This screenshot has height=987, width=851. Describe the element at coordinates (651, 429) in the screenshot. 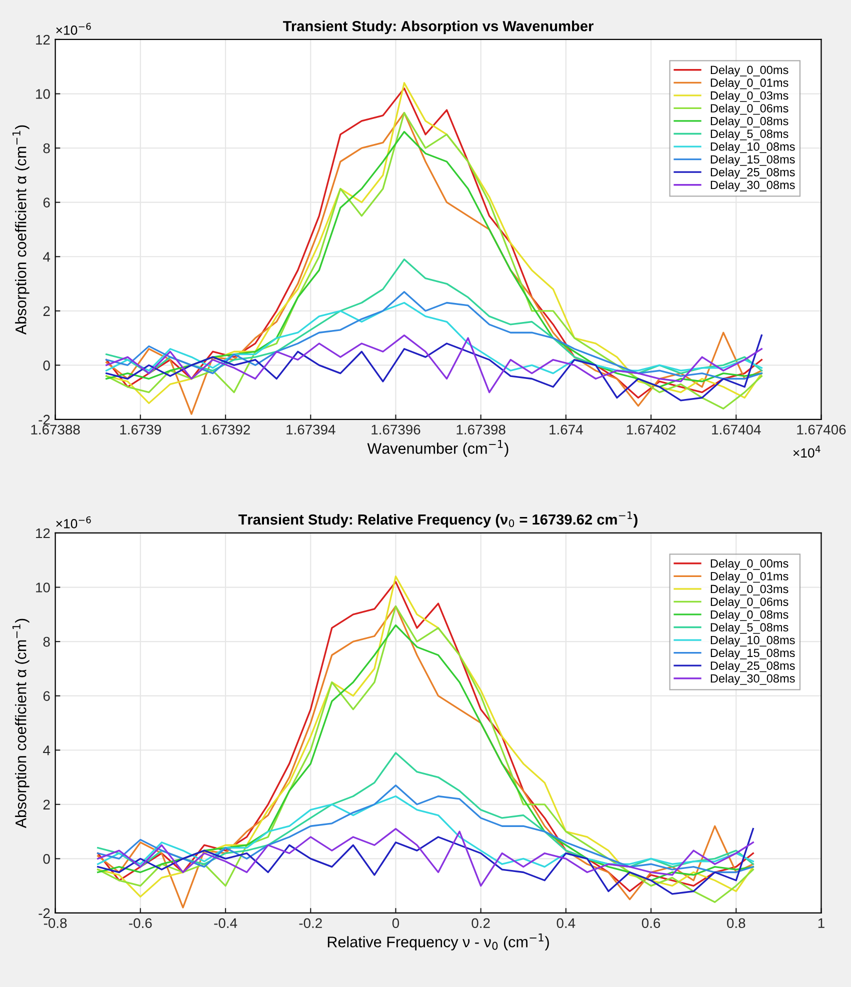

I see `x-tick-label: 1.67402` at that location.